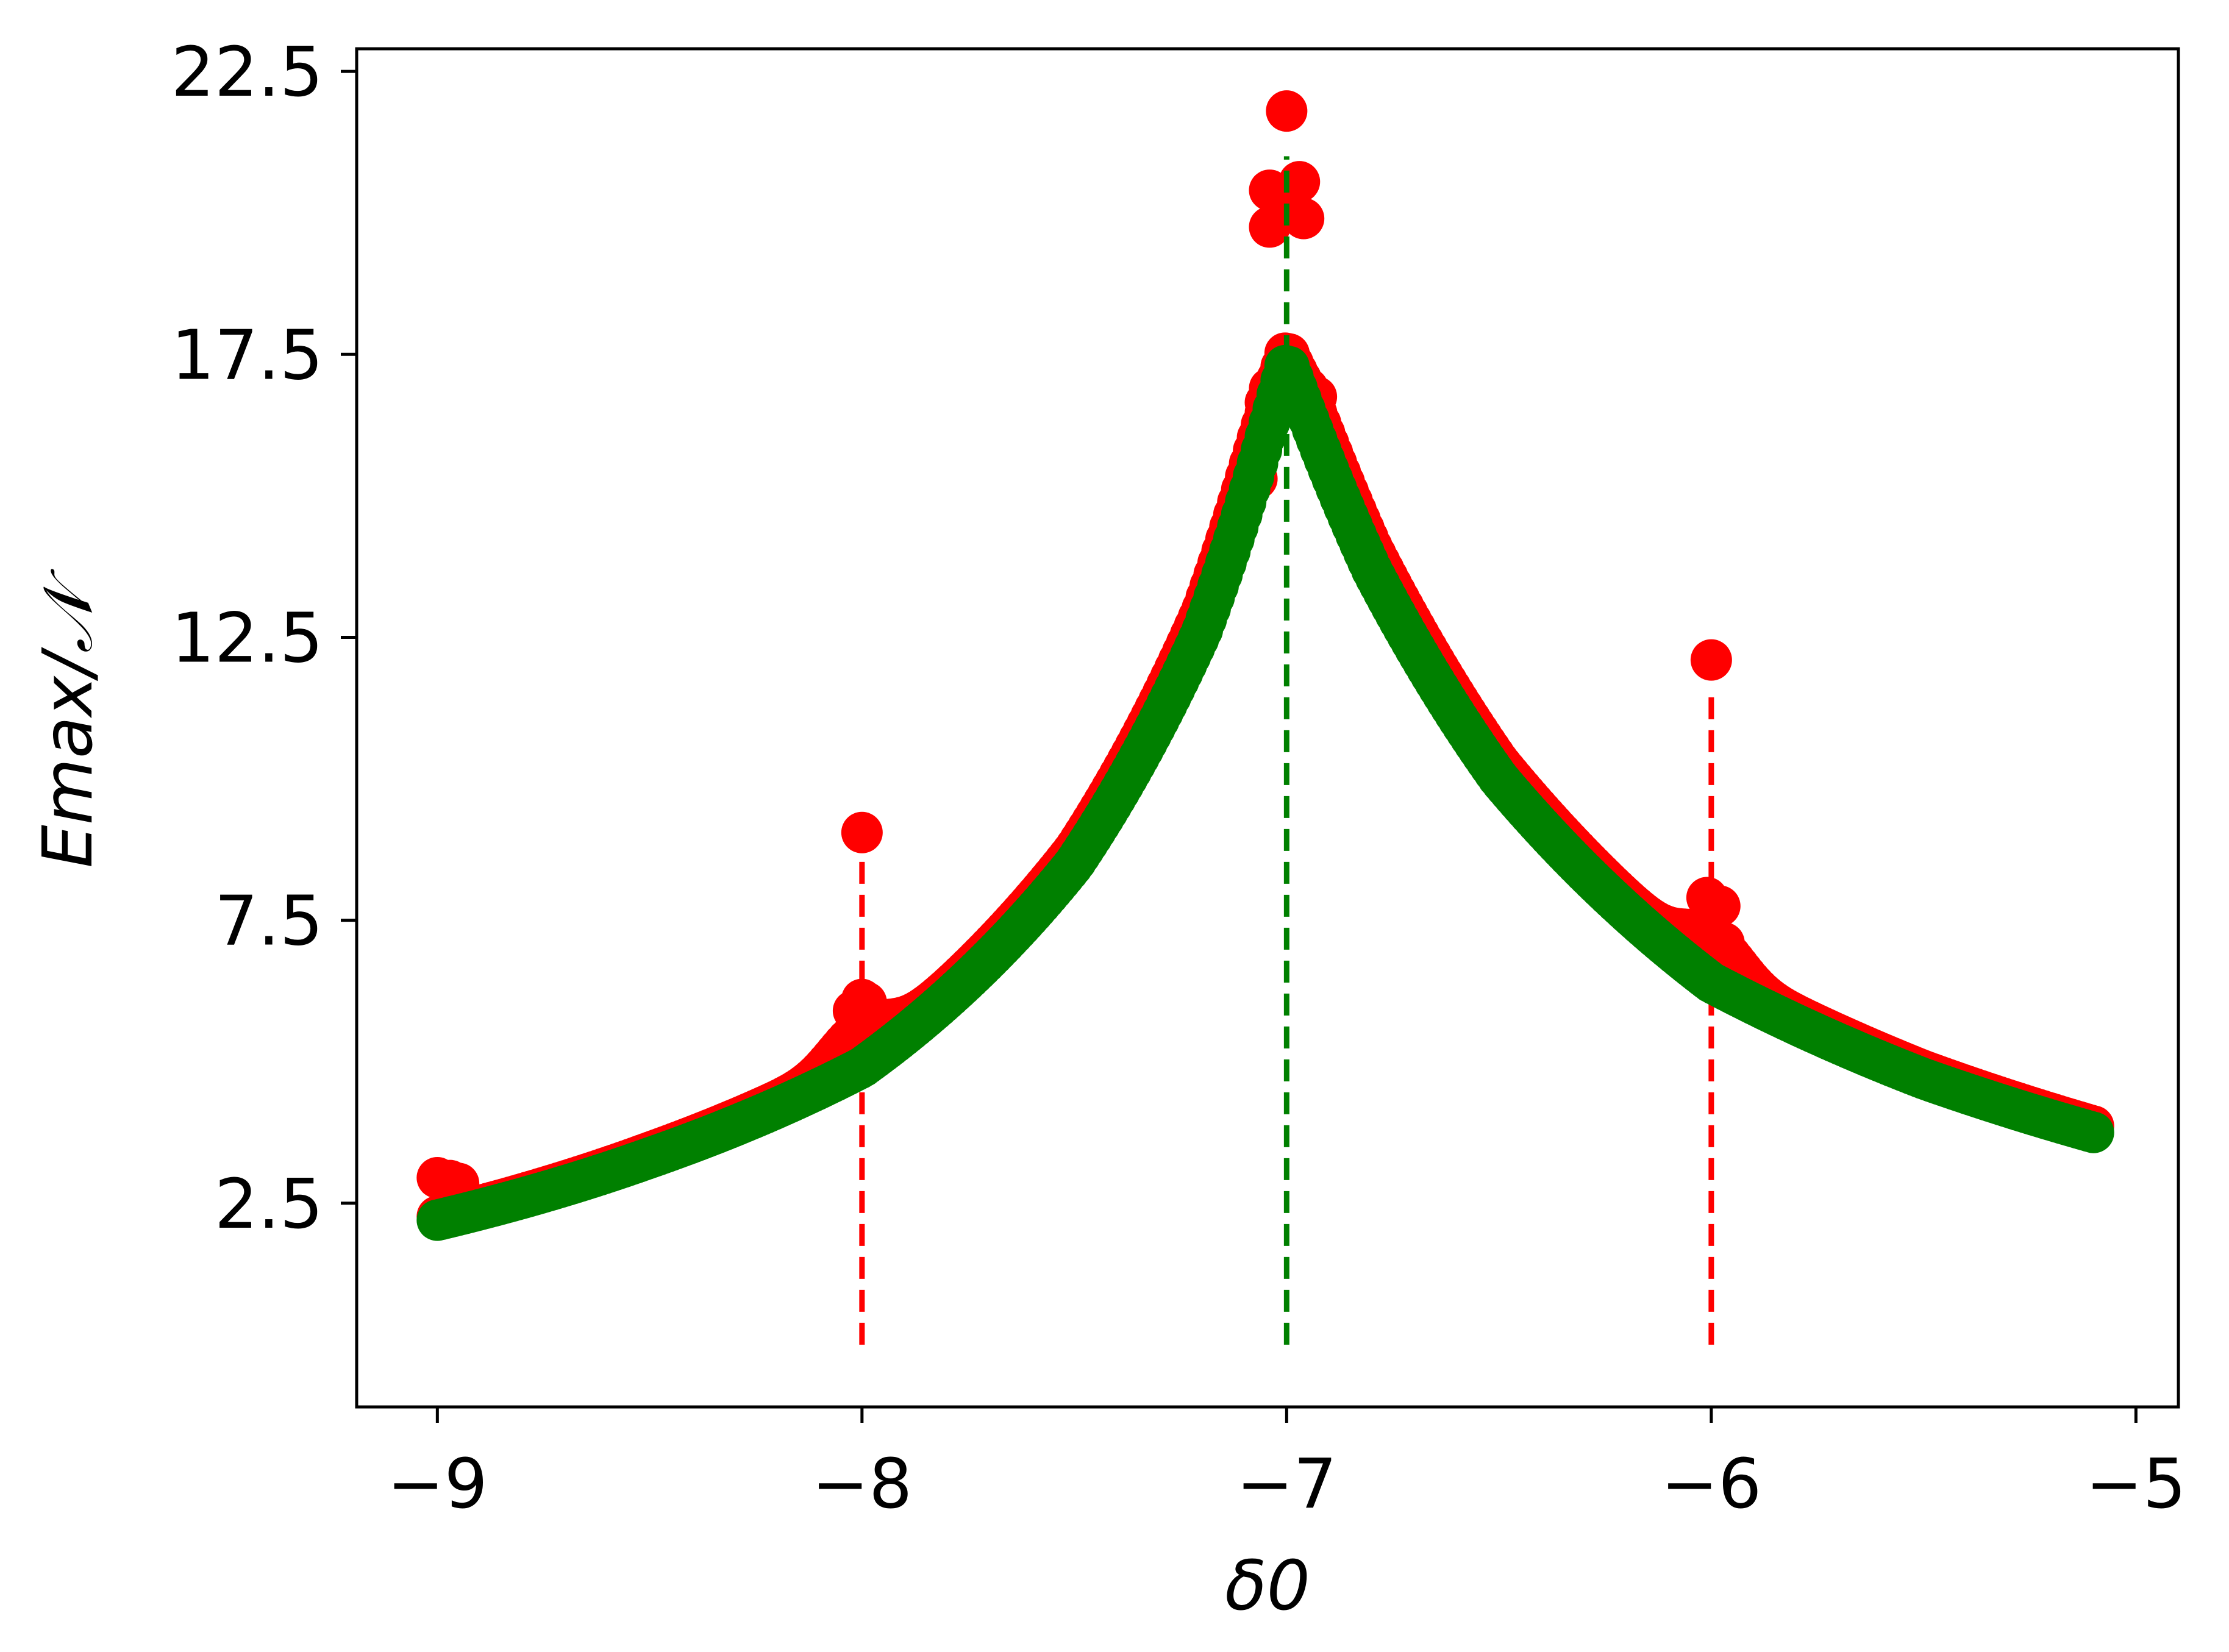  What do you see at coordinates (247, 638) in the screenshot?
I see `y-tick-label: 12.5` at bounding box center [247, 638].